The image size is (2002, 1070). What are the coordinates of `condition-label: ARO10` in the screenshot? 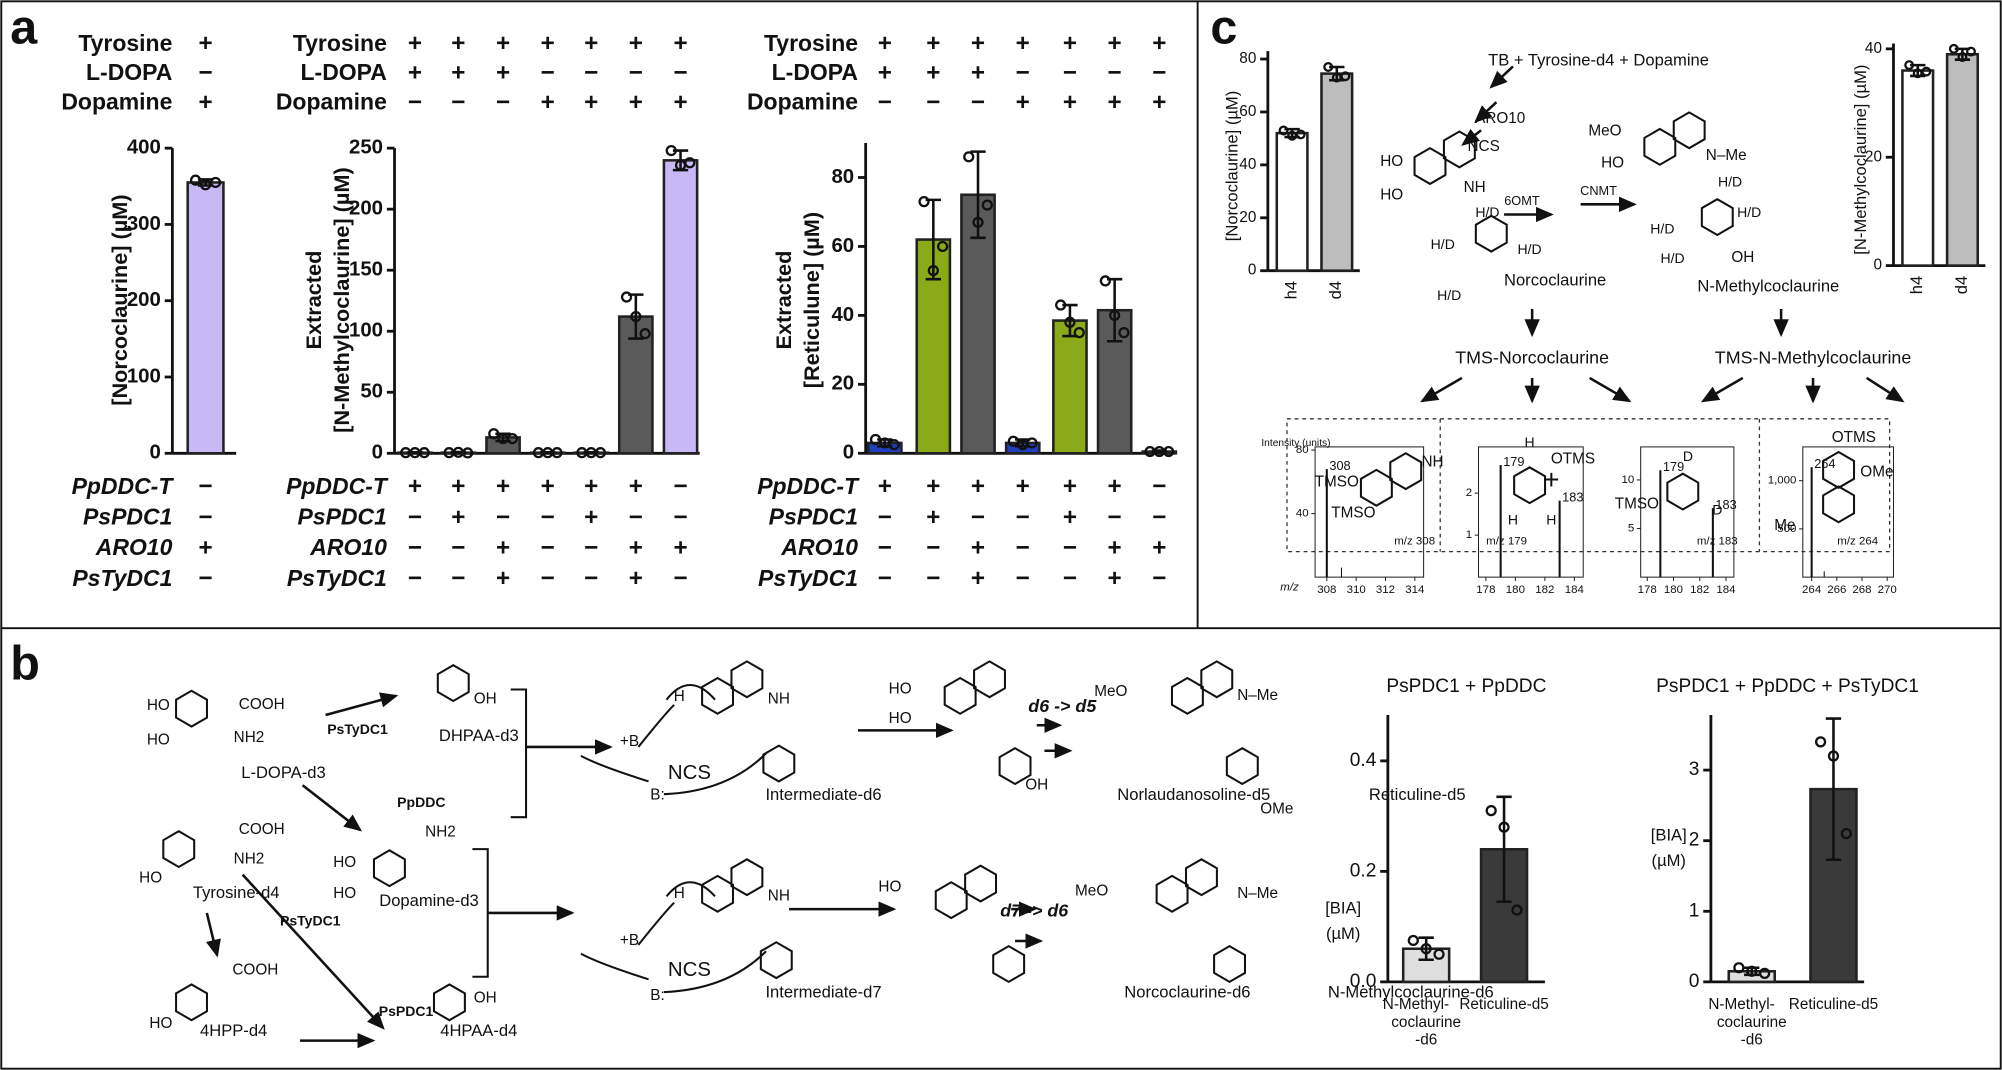 It's located at (819, 547).